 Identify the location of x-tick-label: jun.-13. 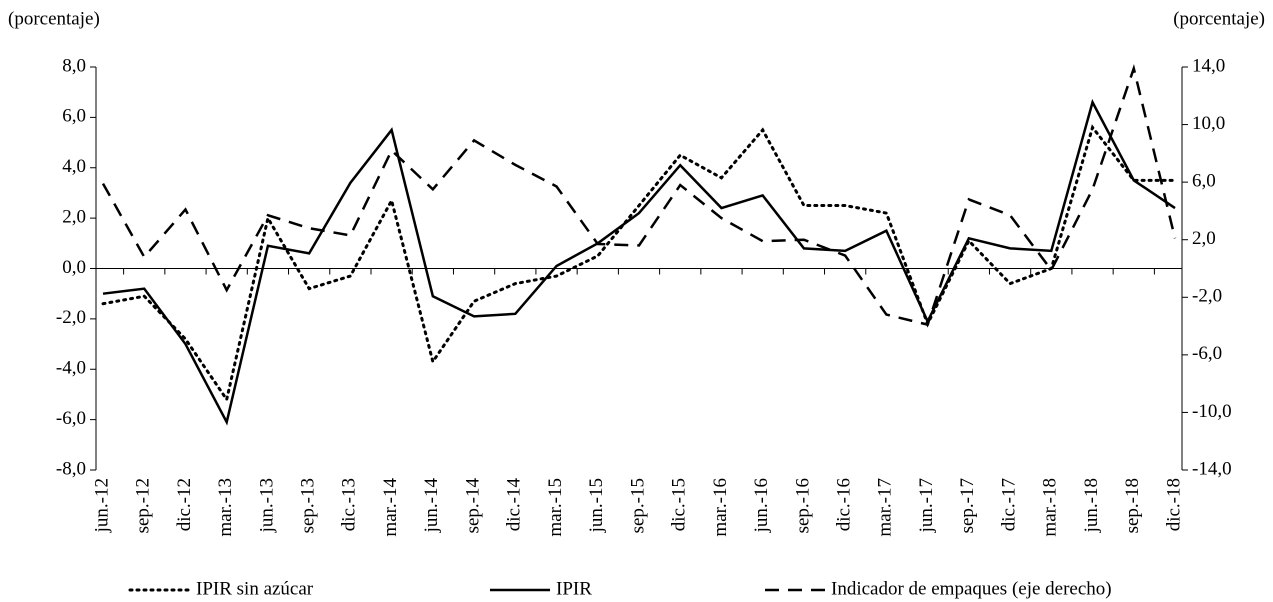
(266, 505).